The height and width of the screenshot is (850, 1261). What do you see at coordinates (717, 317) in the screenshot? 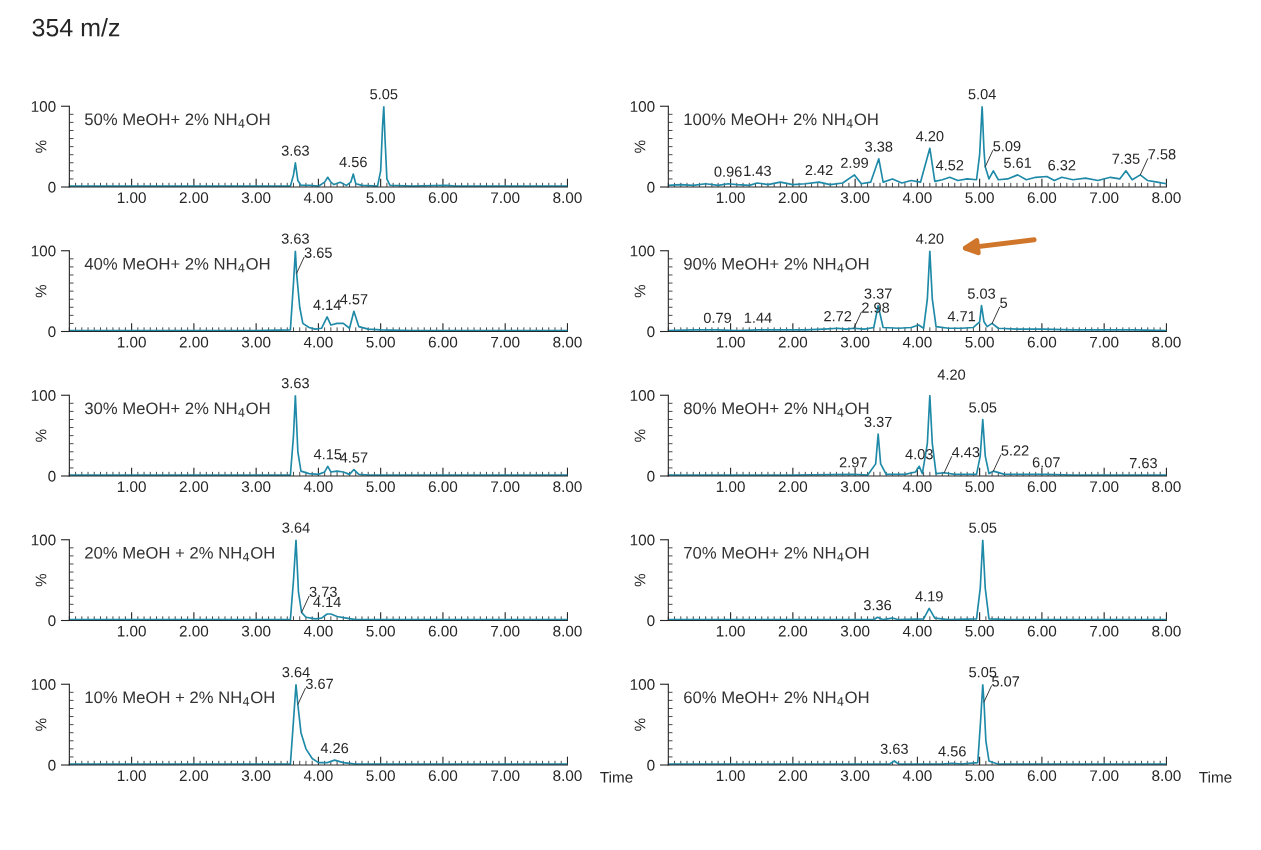
I see `annotation: 0.79` at bounding box center [717, 317].